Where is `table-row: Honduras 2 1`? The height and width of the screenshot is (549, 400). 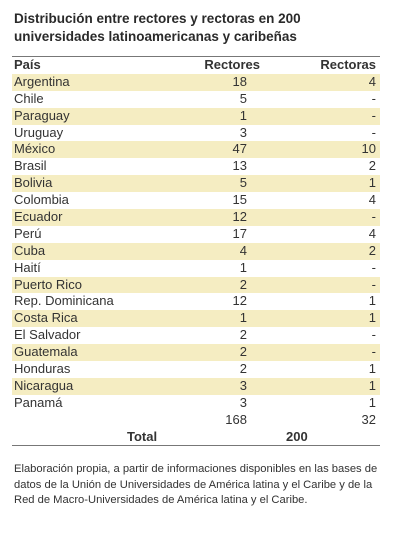
table-row: Honduras 2 1 is located at coordinates (196, 369).